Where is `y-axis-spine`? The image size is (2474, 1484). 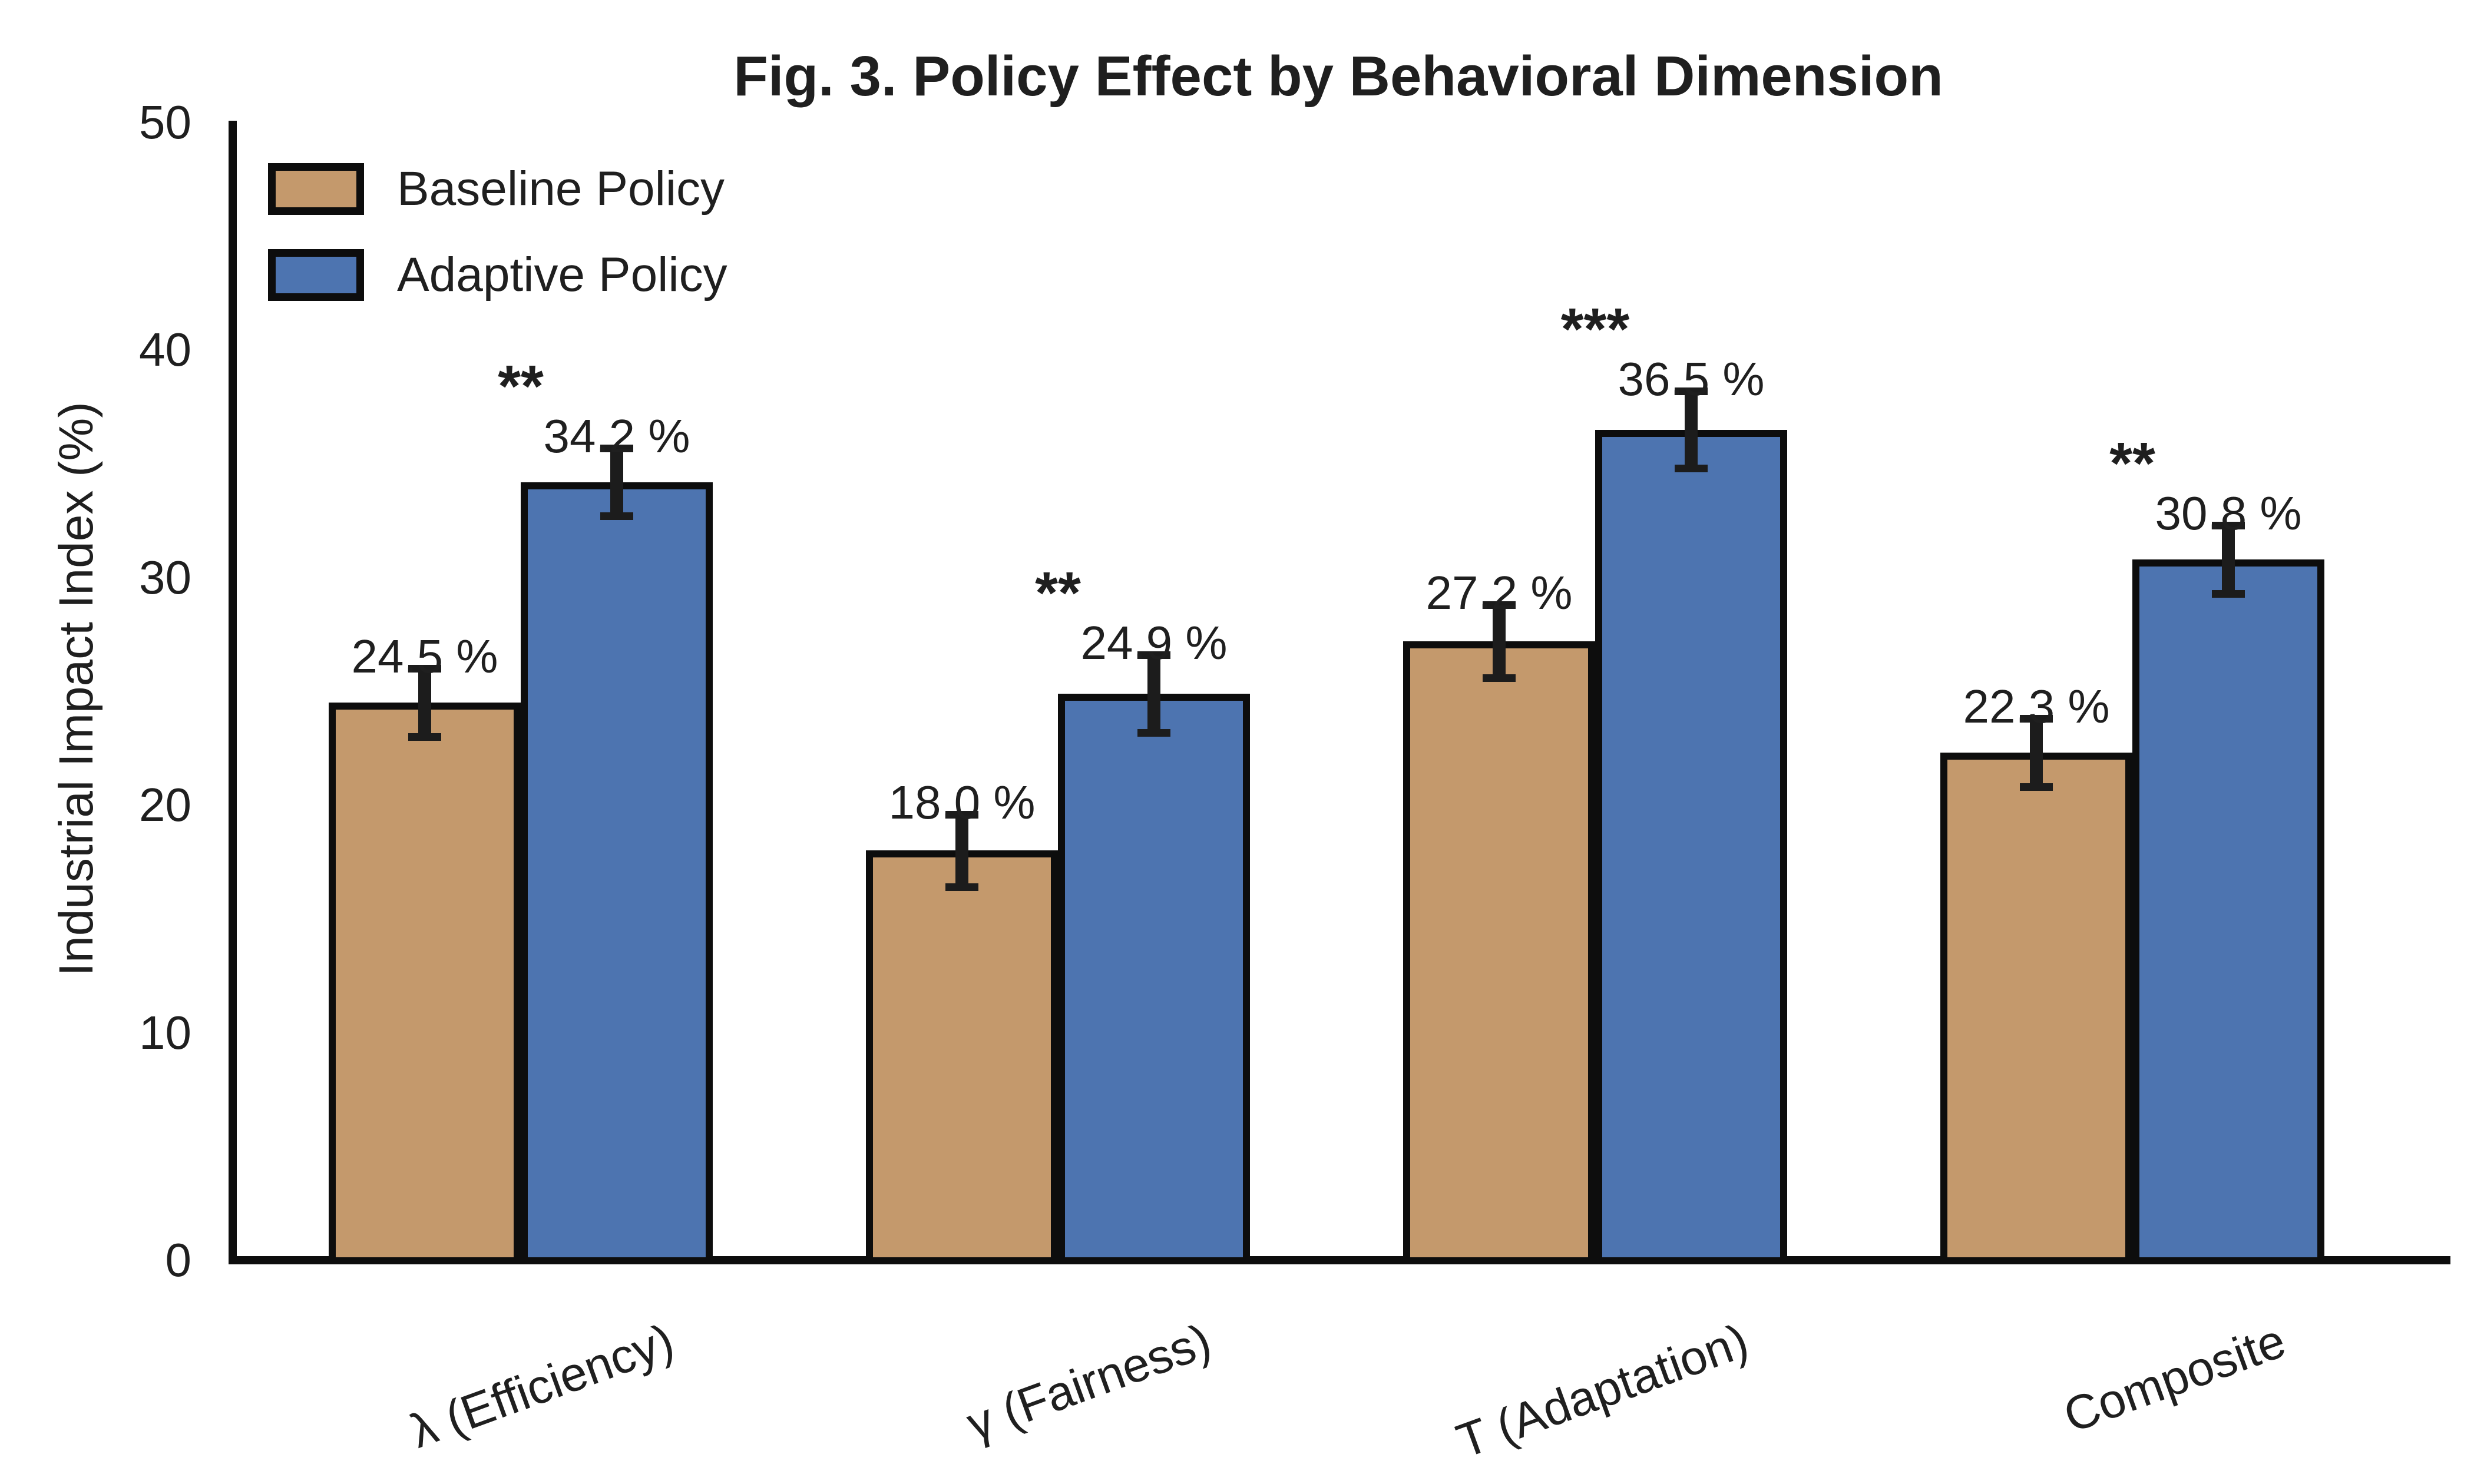 y-axis-spine is located at coordinates (233, 693).